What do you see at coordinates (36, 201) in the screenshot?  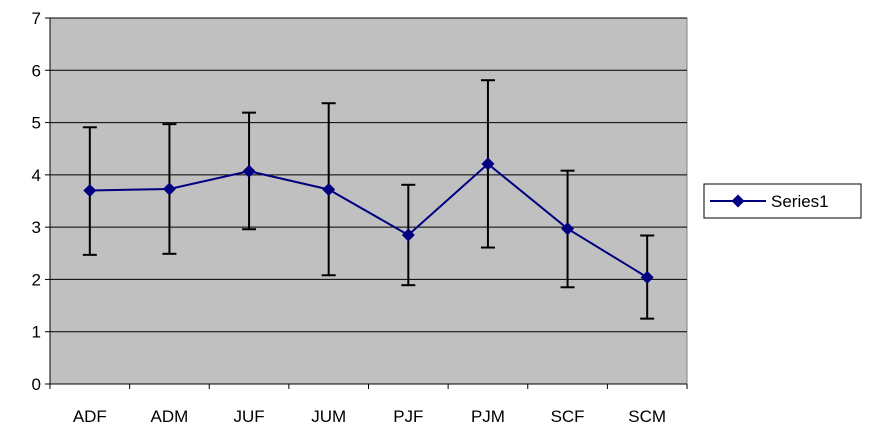 I see `y-tick-labels: 0 1 2 3 4 5 6 7` at bounding box center [36, 201].